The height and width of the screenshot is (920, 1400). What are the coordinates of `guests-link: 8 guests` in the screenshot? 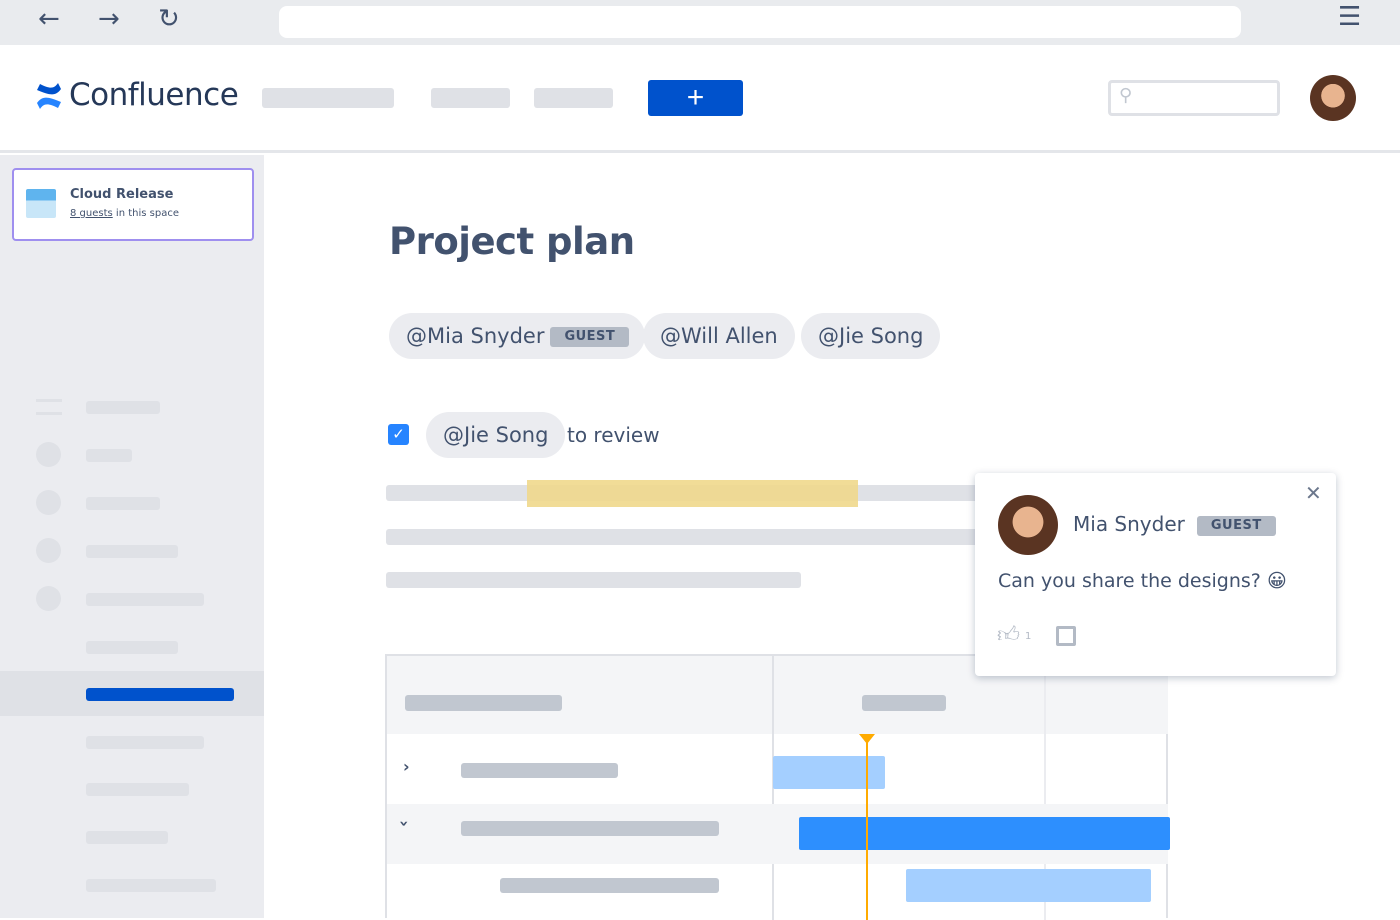 It's located at (91, 213).